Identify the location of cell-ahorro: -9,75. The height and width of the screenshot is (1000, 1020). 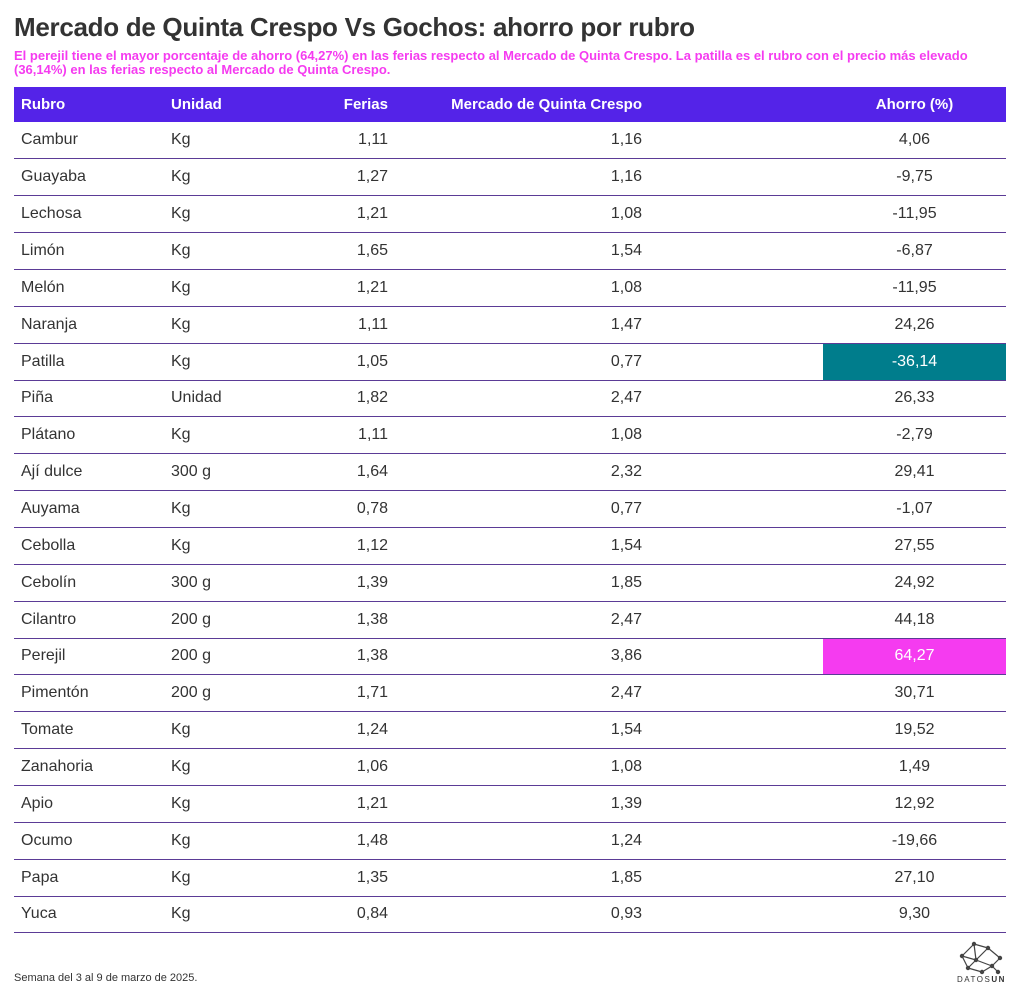
(914, 177).